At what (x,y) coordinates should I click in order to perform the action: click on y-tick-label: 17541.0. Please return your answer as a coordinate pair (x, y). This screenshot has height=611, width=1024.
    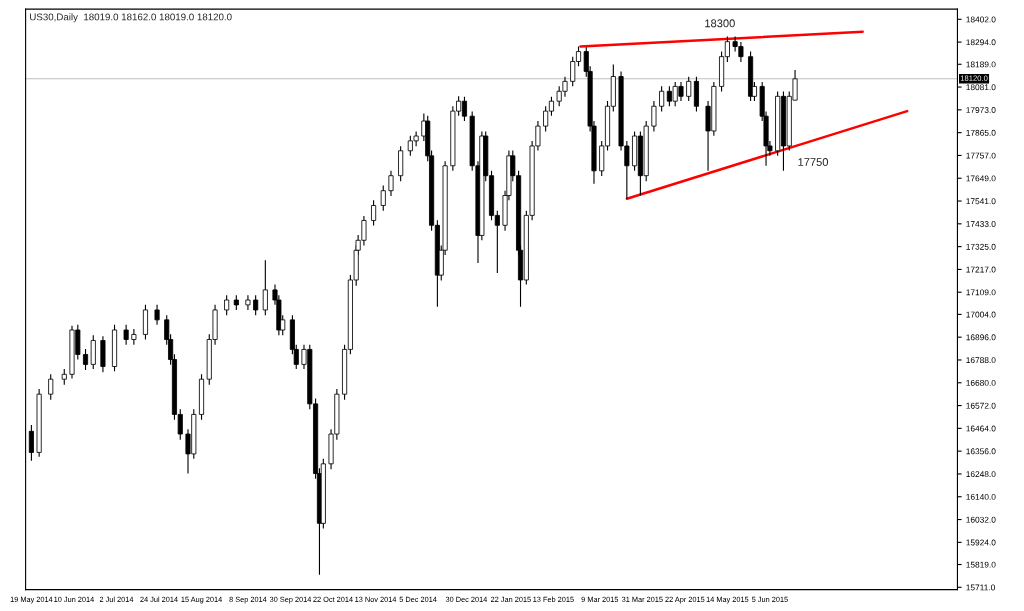
    Looking at the image, I should click on (981, 201).